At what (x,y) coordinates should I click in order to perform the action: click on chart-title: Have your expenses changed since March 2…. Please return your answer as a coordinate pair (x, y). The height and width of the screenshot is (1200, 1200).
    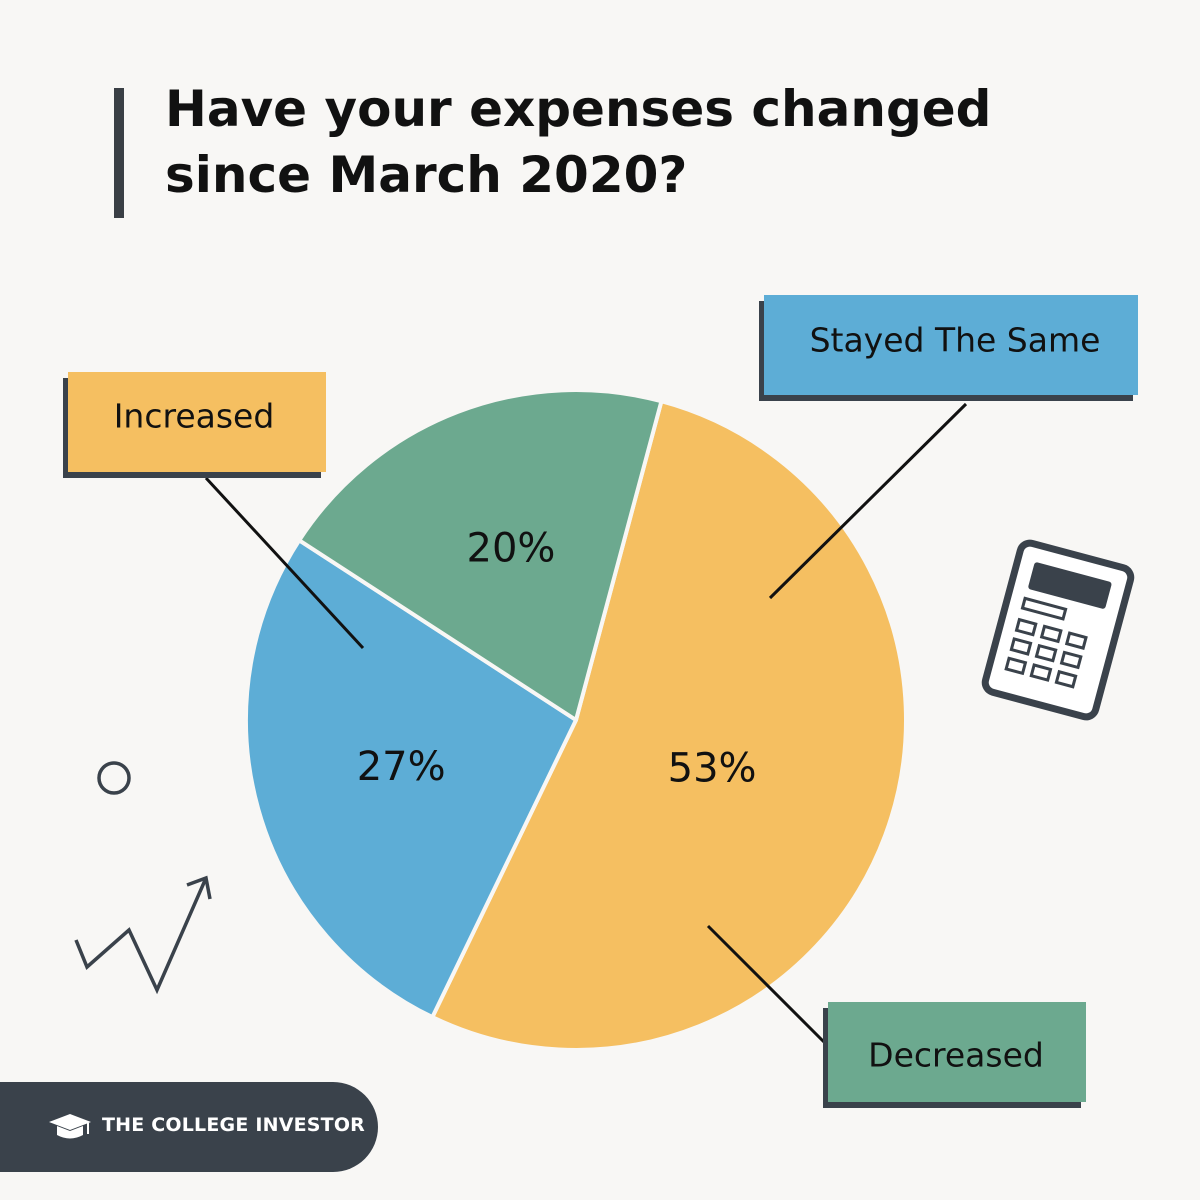
    Looking at the image, I should click on (578, 142).